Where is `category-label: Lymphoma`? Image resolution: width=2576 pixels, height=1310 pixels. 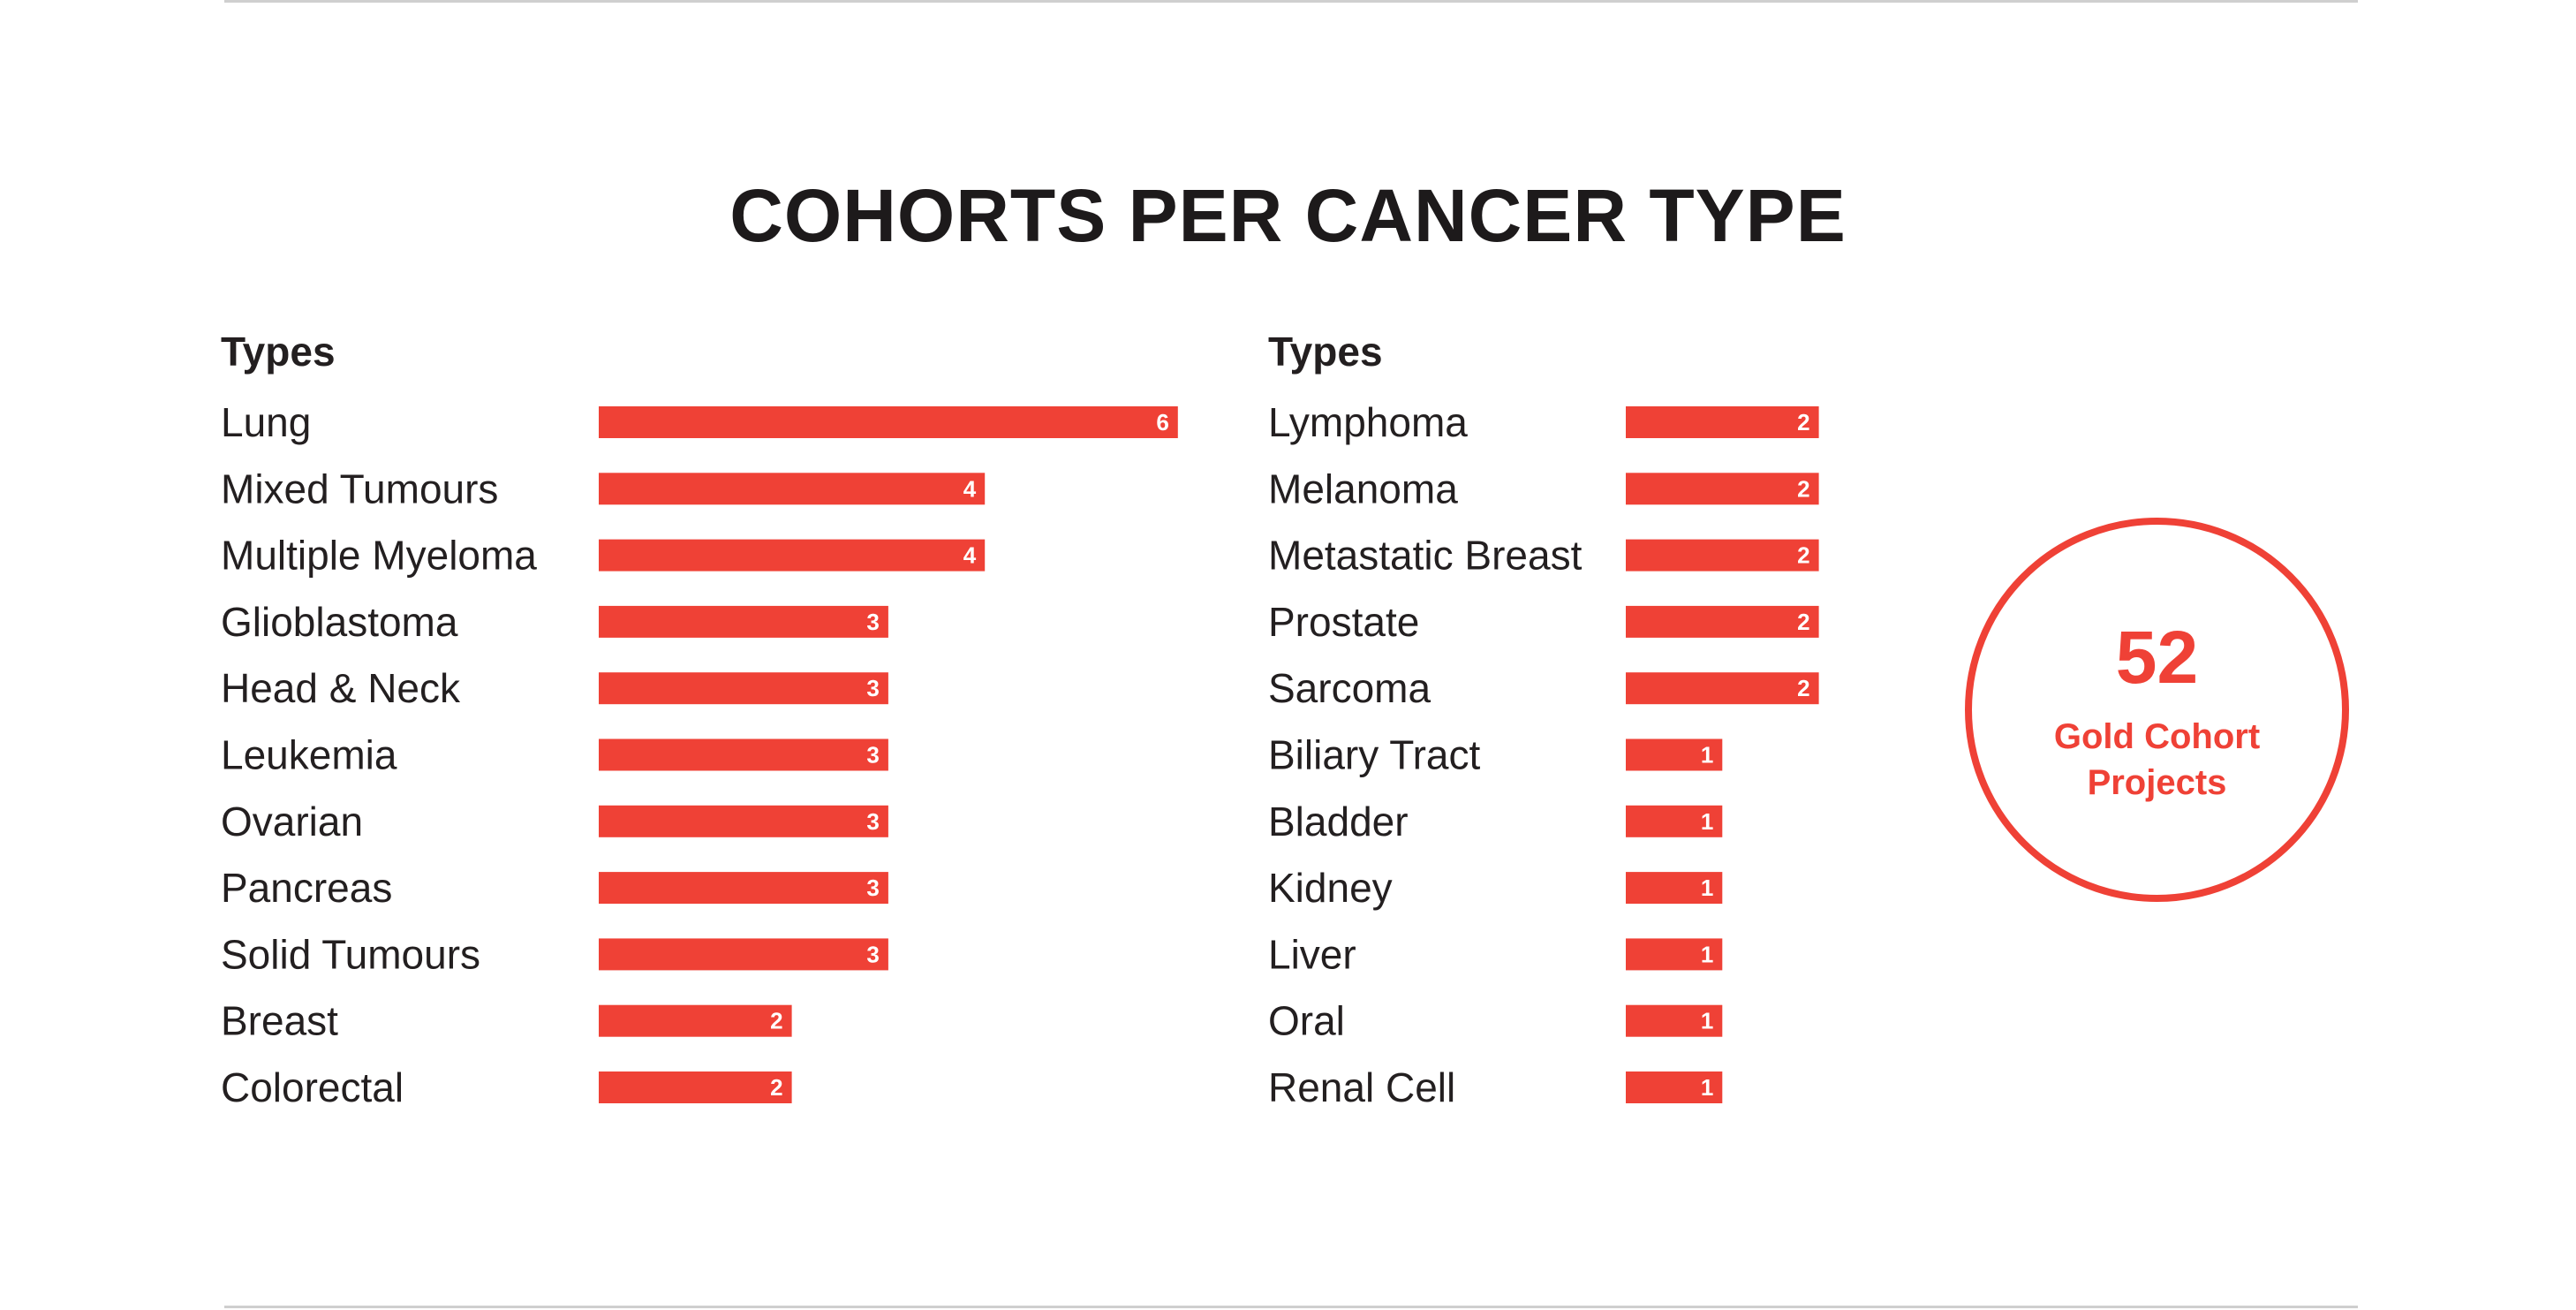
category-label: Lymphoma is located at coordinates (1368, 422).